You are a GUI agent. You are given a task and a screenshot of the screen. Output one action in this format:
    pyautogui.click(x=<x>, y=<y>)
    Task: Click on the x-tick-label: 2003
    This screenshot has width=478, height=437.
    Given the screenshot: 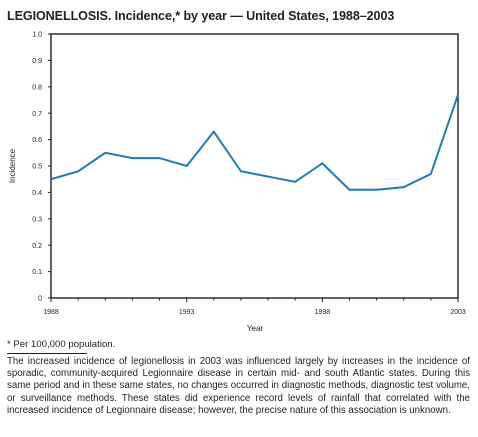 What is the action you would take?
    pyautogui.click(x=458, y=312)
    